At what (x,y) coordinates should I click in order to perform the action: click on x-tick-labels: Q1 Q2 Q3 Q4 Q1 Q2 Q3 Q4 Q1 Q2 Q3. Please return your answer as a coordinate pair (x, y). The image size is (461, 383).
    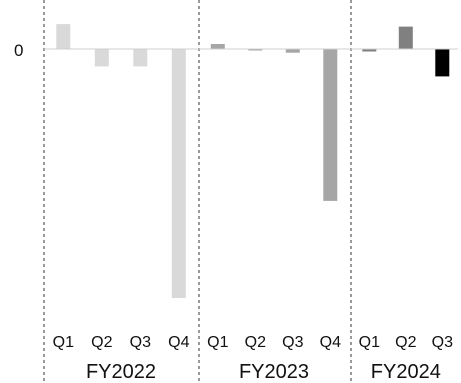
    Looking at the image, I should click on (253, 342).